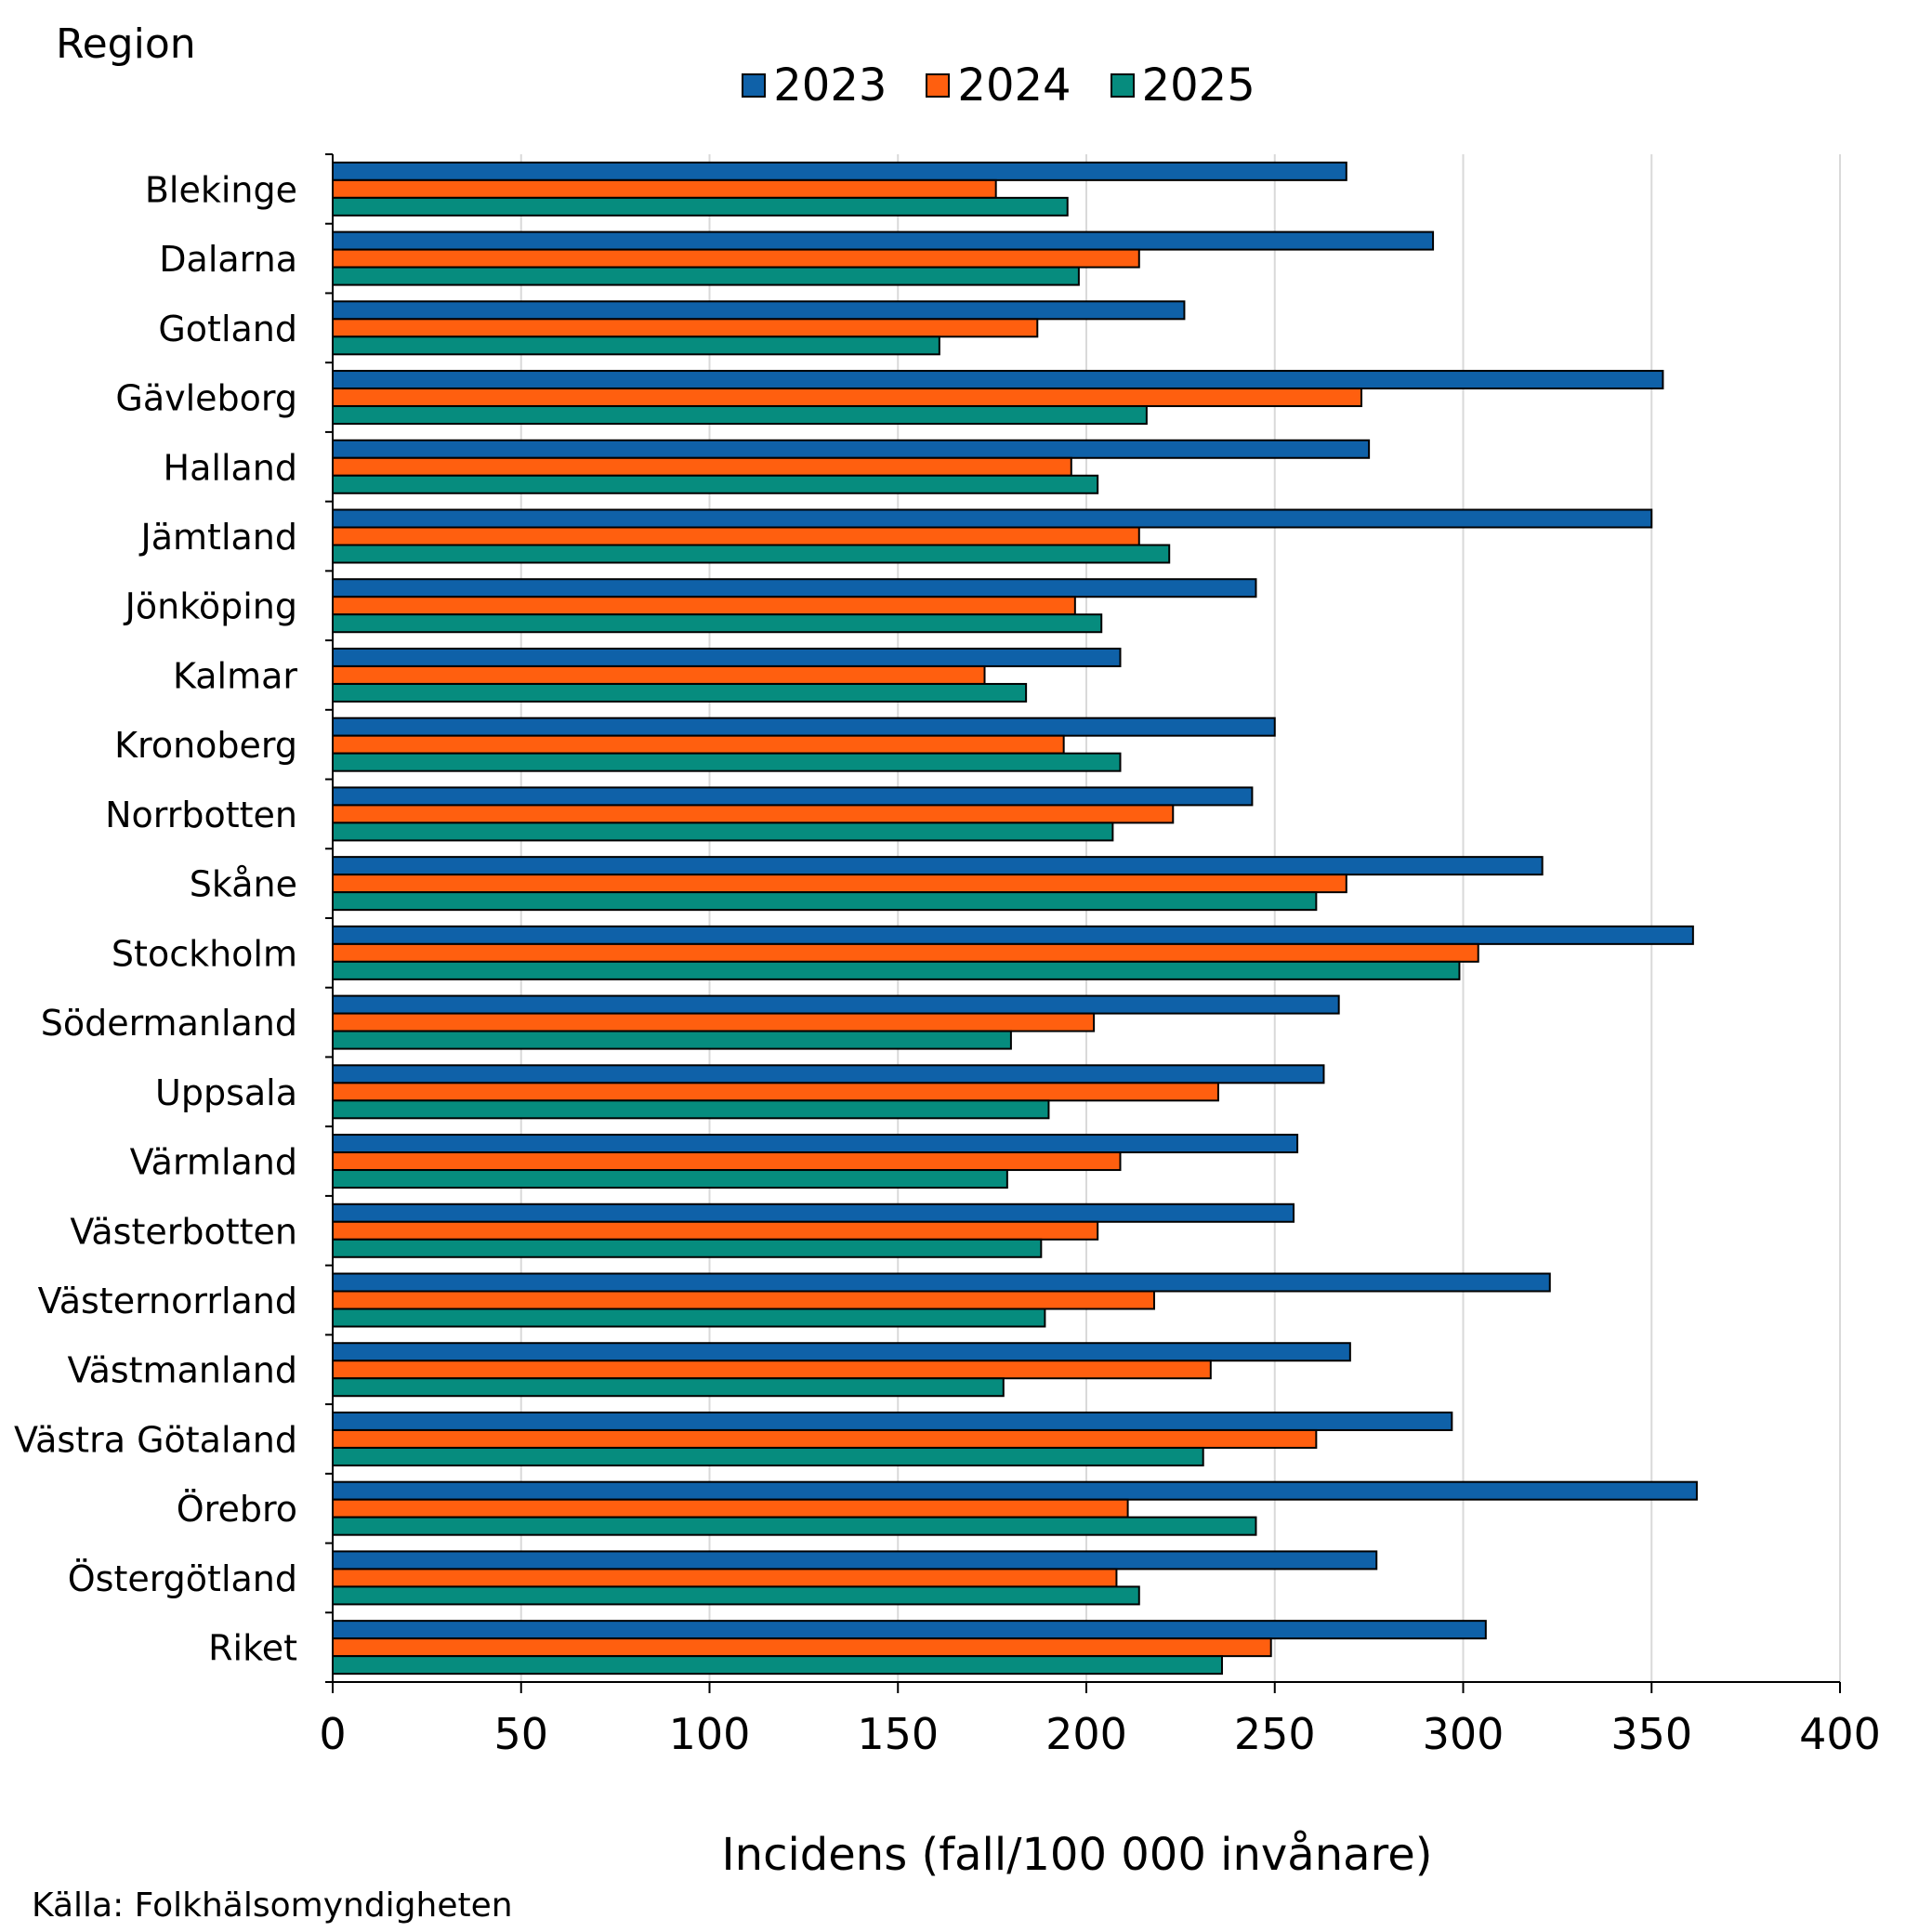  Describe the element at coordinates (228, 259) in the screenshot. I see `category-label: Dalarna` at that location.